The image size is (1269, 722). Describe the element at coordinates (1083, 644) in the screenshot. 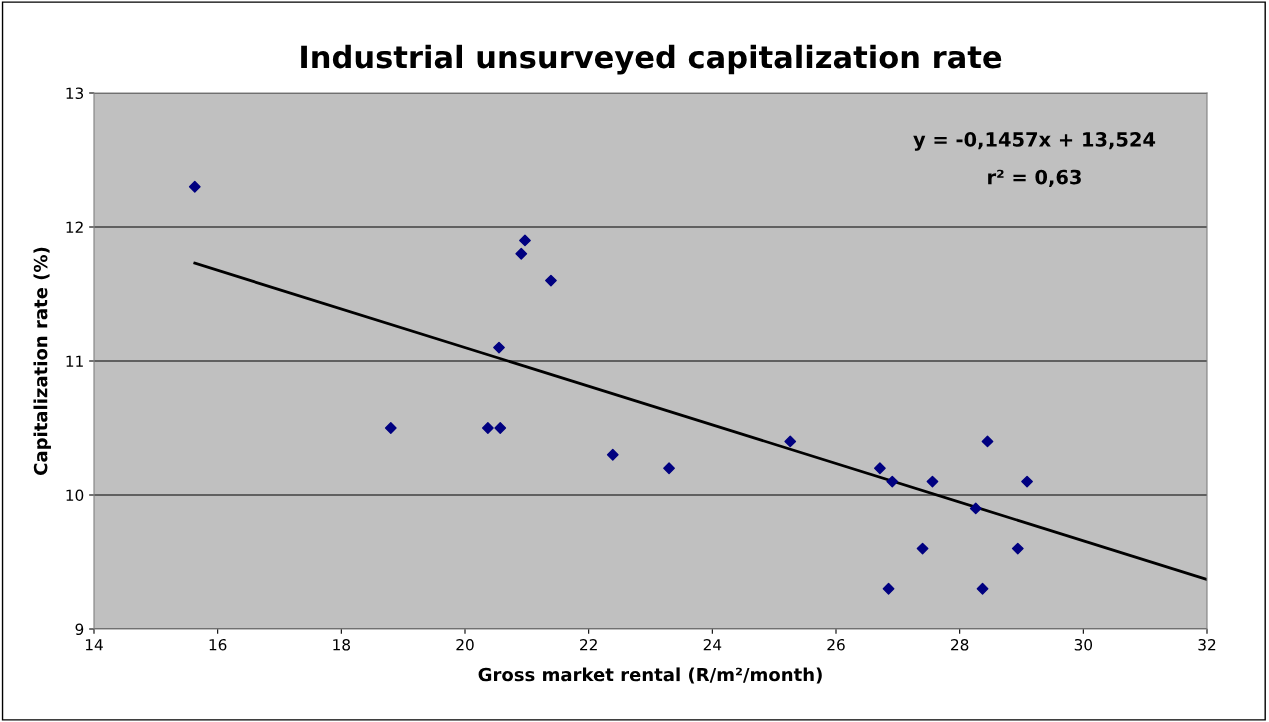

I see `x-tick-label: 30` at that location.